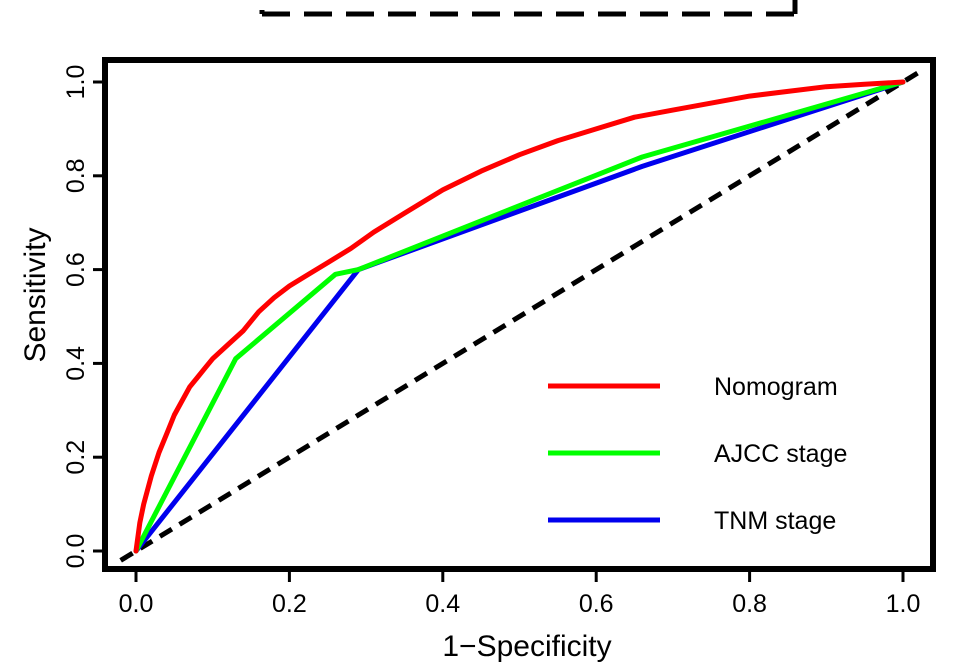 This screenshot has height=665, width=954. What do you see at coordinates (76, 551) in the screenshot?
I see `y-tick-label: 0.0` at bounding box center [76, 551].